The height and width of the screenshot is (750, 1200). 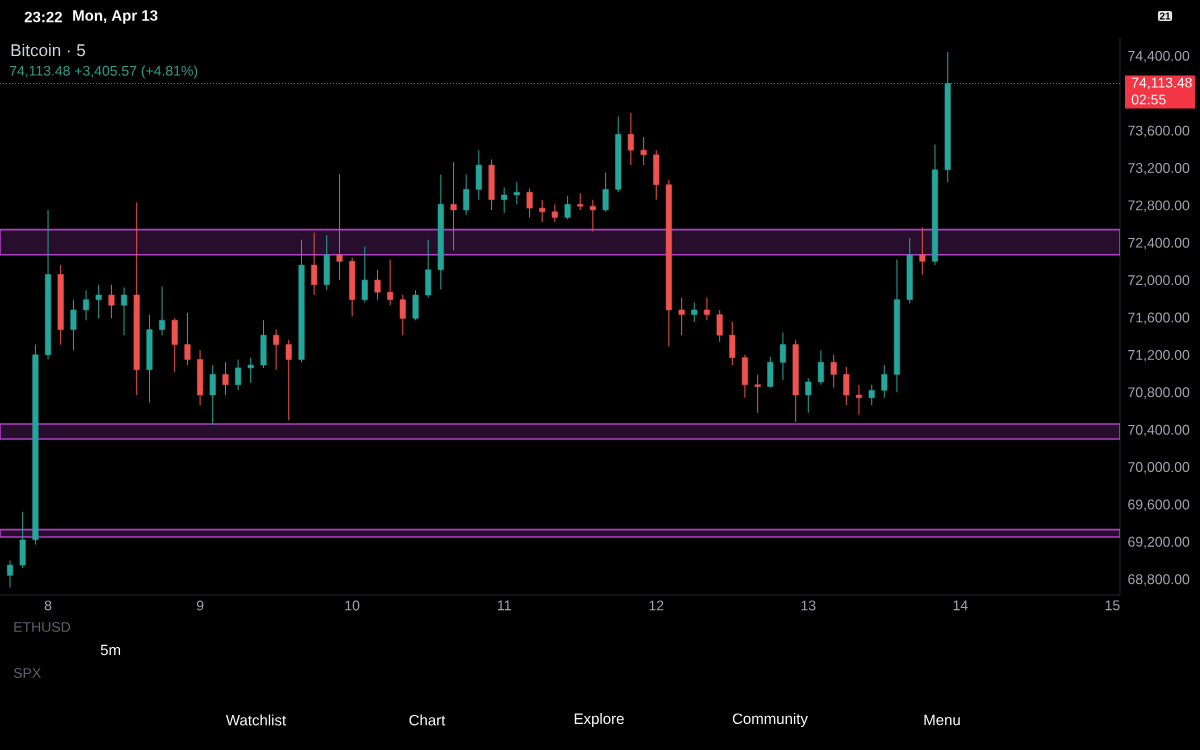 What do you see at coordinates (656, 605) in the screenshot?
I see `x-tick-label: 12` at bounding box center [656, 605].